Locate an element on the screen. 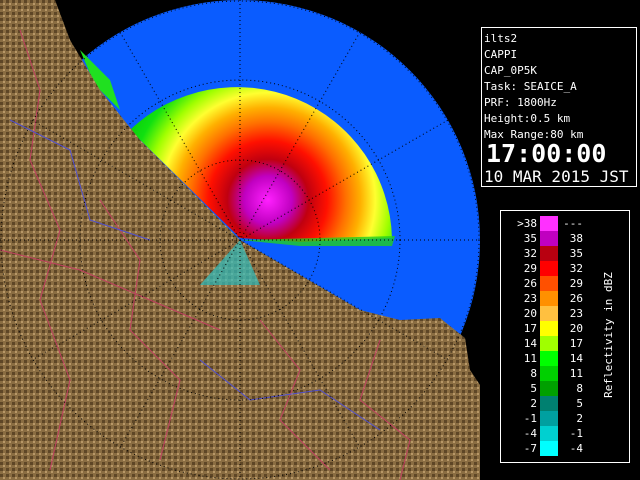 Image resolution: width=640 pixels, height=480 pixels. legend-high-label: 2 is located at coordinates (579, 418).